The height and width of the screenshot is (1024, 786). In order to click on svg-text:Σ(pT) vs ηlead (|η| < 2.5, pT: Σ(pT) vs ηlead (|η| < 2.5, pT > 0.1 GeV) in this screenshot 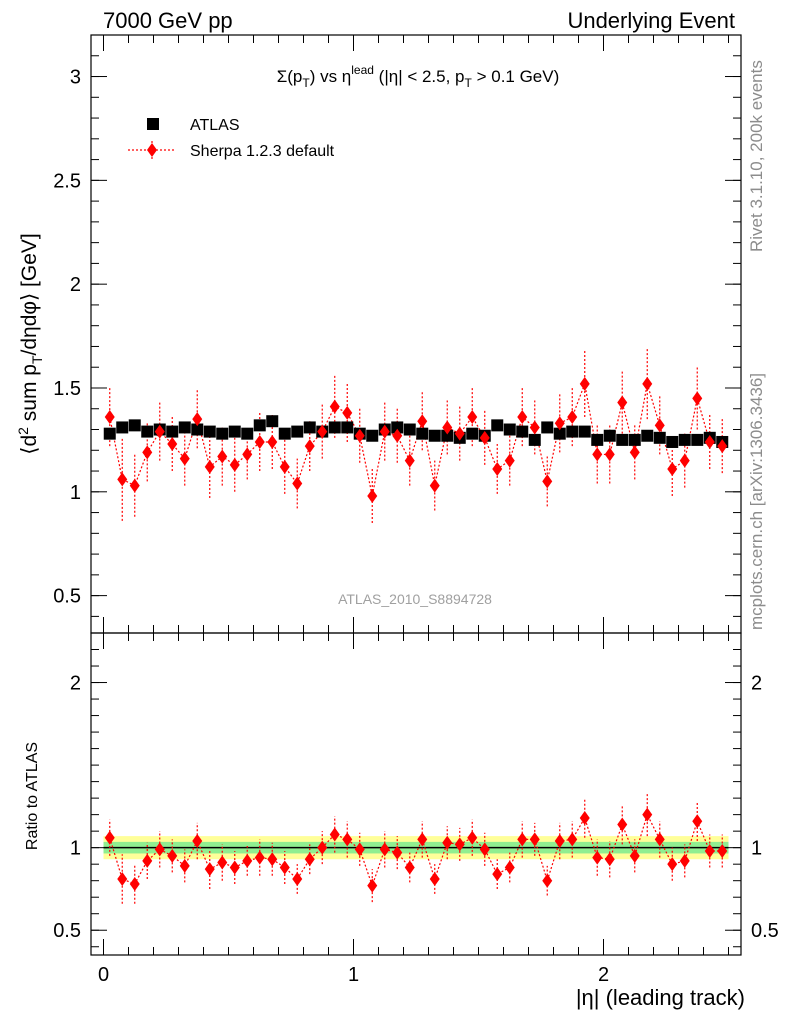, I will do `click(418, 76)`.